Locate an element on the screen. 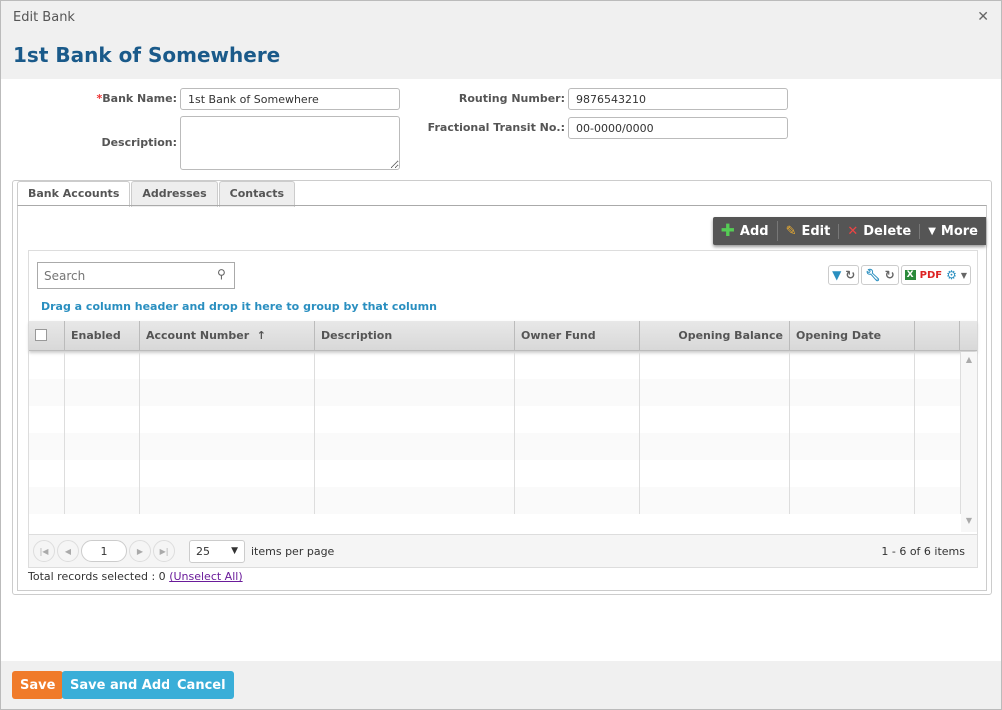  pager-info: 1 - 6 of 6 items is located at coordinates (923, 551).